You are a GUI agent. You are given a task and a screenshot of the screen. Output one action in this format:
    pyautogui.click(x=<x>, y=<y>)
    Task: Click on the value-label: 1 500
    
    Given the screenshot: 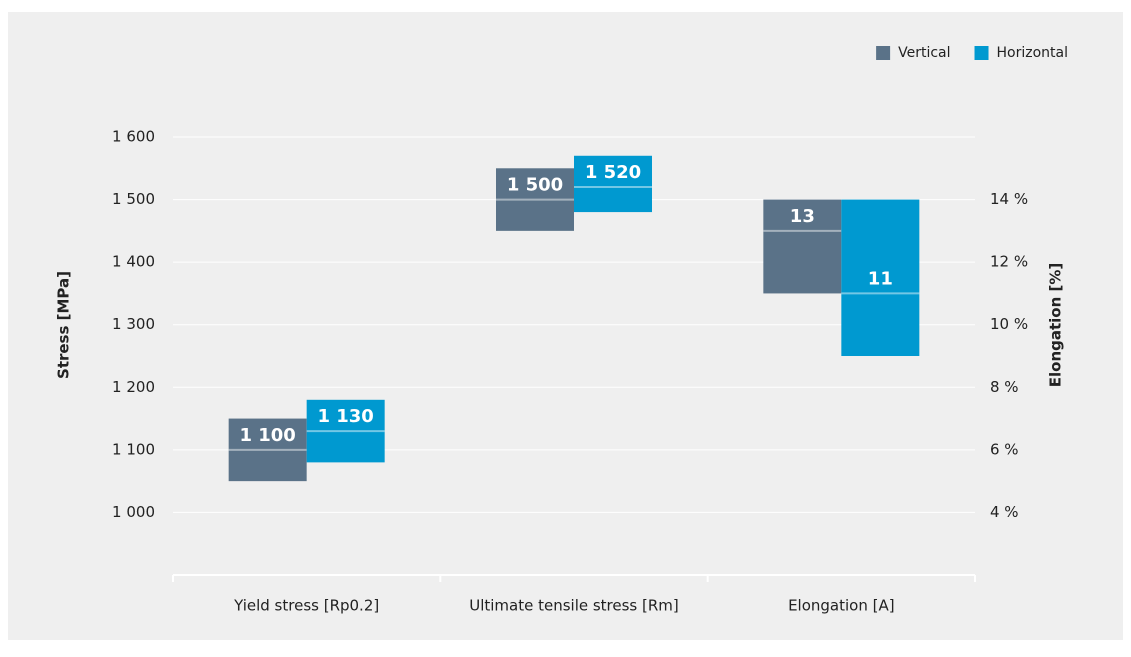 What is the action you would take?
    pyautogui.click(x=535, y=185)
    